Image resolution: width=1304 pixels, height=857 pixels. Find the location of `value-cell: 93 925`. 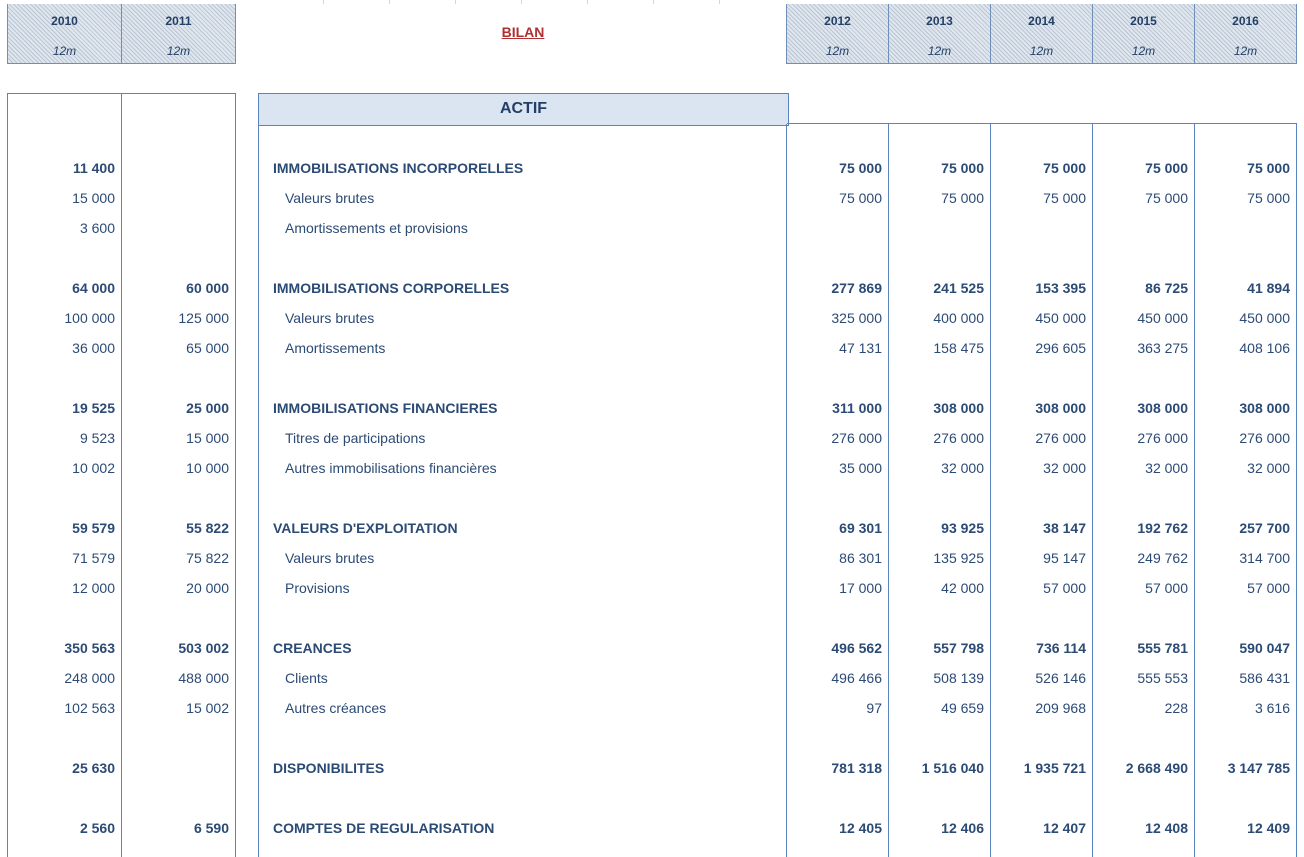

value-cell: 93 925 is located at coordinates (962, 528).